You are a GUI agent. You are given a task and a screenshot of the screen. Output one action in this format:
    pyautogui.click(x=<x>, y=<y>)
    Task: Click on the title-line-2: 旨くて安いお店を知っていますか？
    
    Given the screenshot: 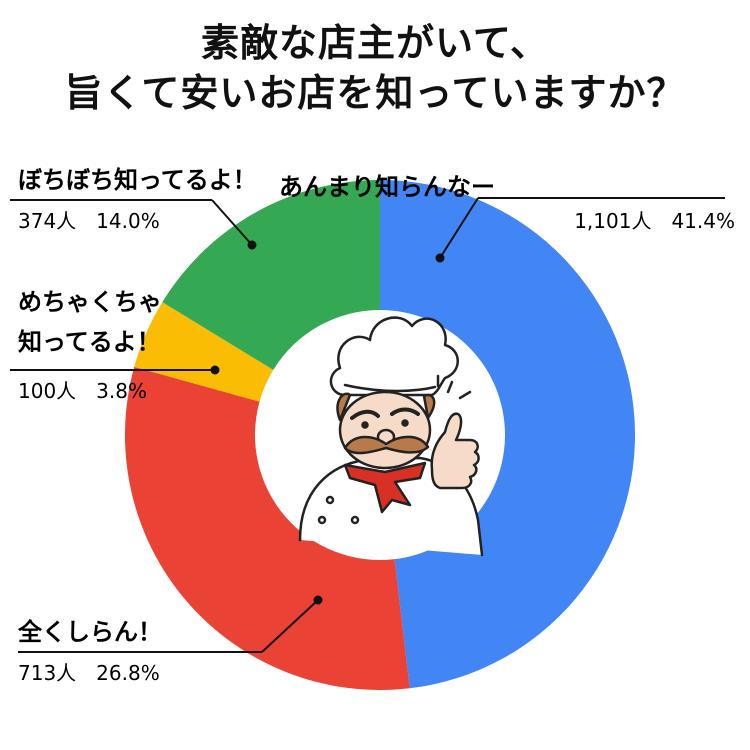 What is the action you would take?
    pyautogui.click(x=375, y=93)
    